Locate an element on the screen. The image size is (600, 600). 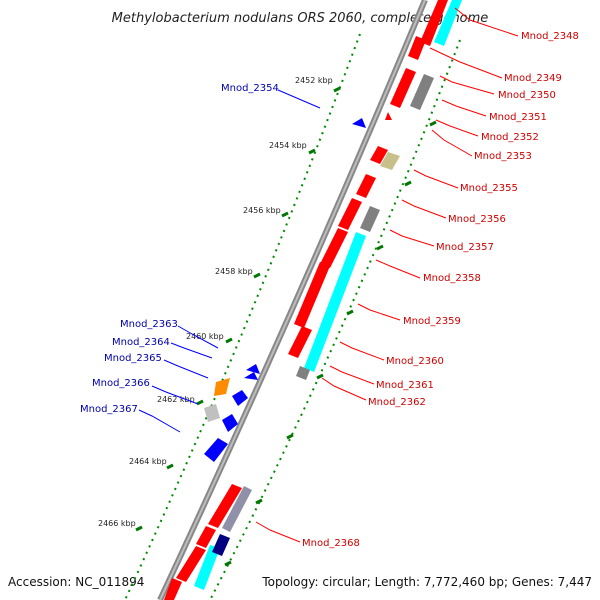
tick-label: 2462 kbp is located at coordinates (176, 399).